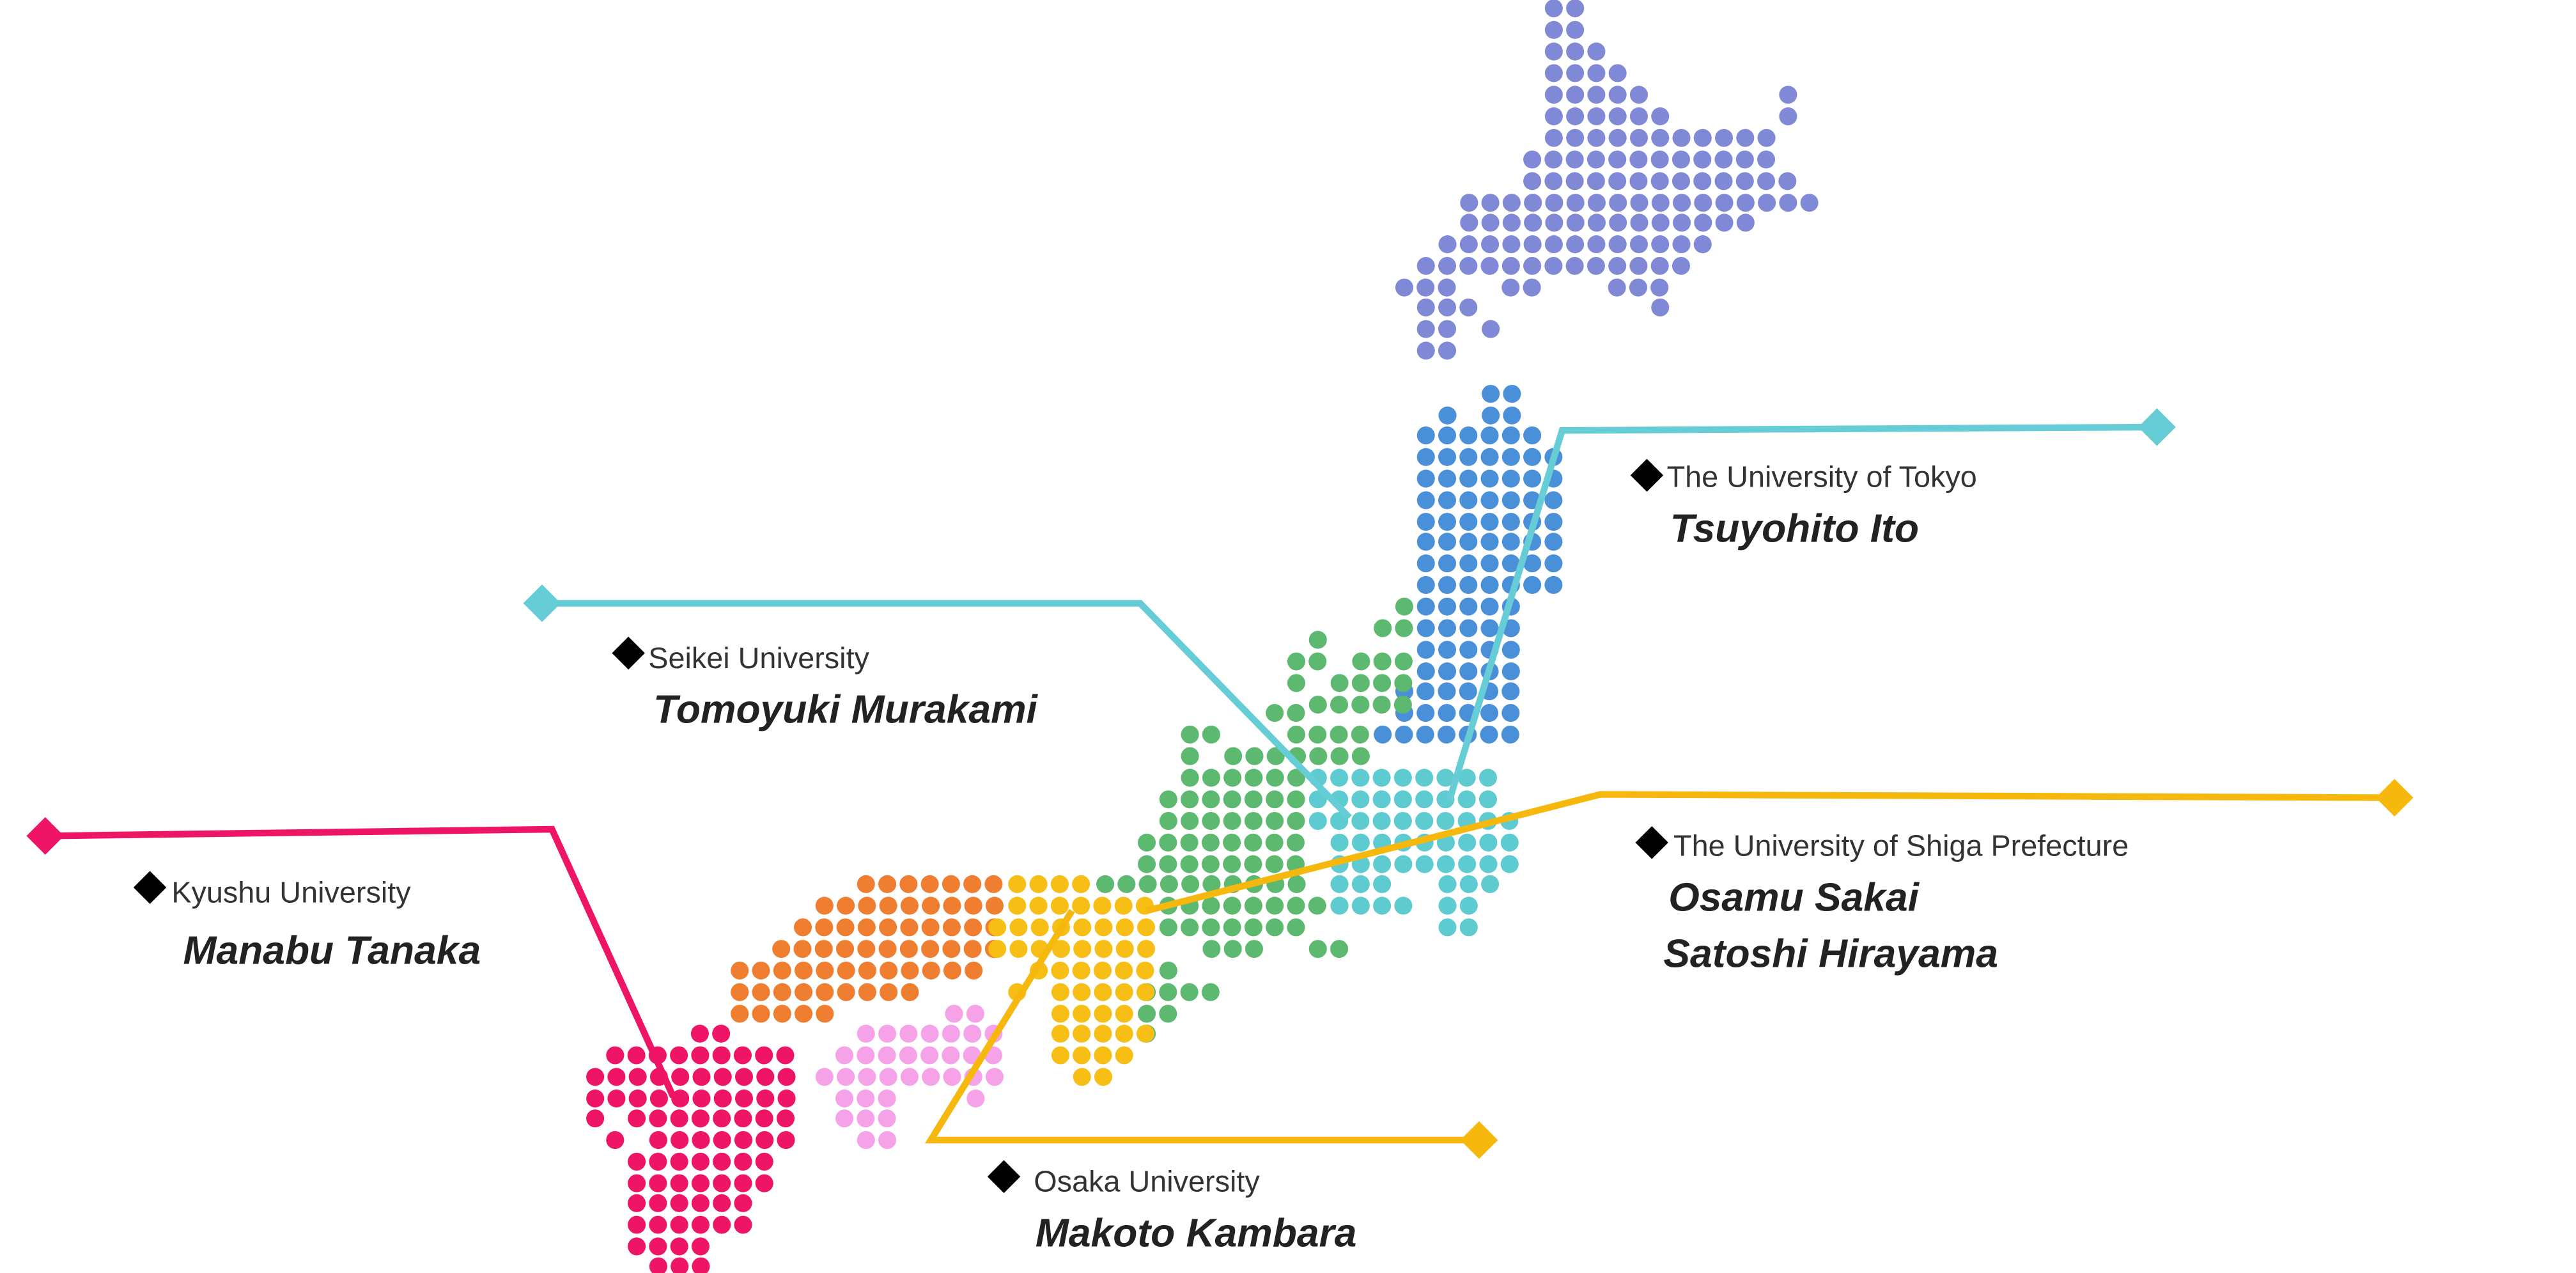 The height and width of the screenshot is (1273, 2576). Describe the element at coordinates (1794, 528) in the screenshot. I see `member-name: Tsuyohito Ito` at that location.